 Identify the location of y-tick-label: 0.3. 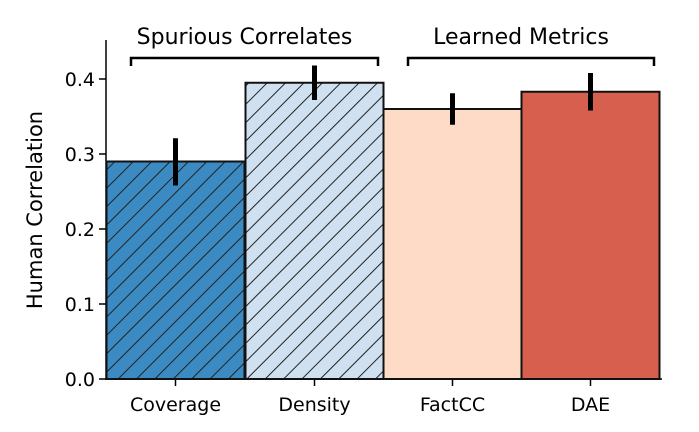
(80, 155).